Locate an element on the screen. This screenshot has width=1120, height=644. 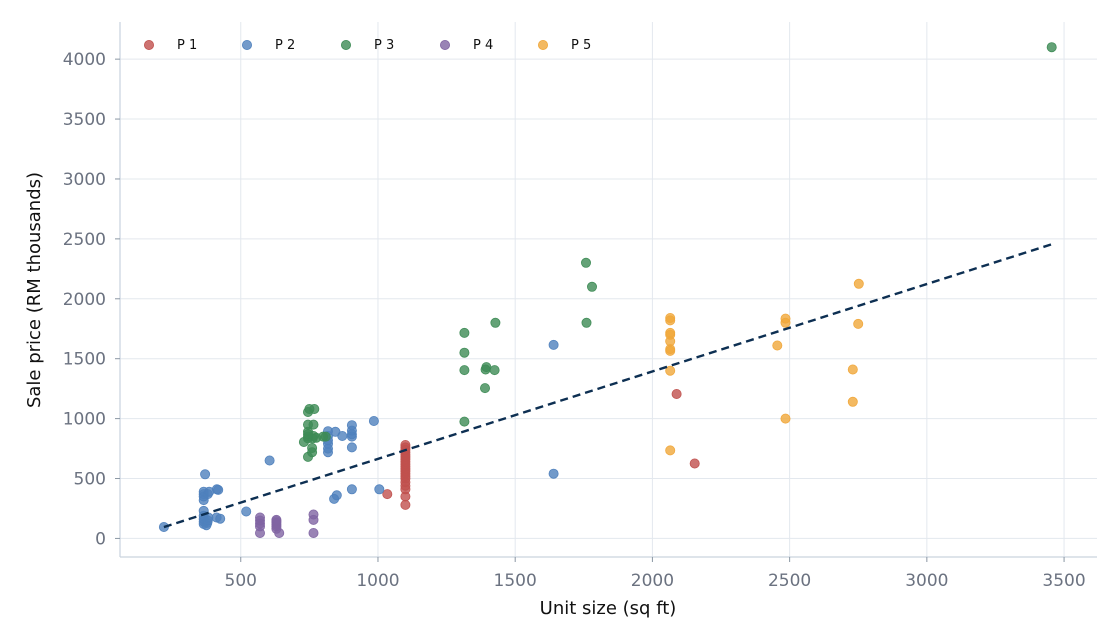
legend-item: P 5 is located at coordinates (564, 45).